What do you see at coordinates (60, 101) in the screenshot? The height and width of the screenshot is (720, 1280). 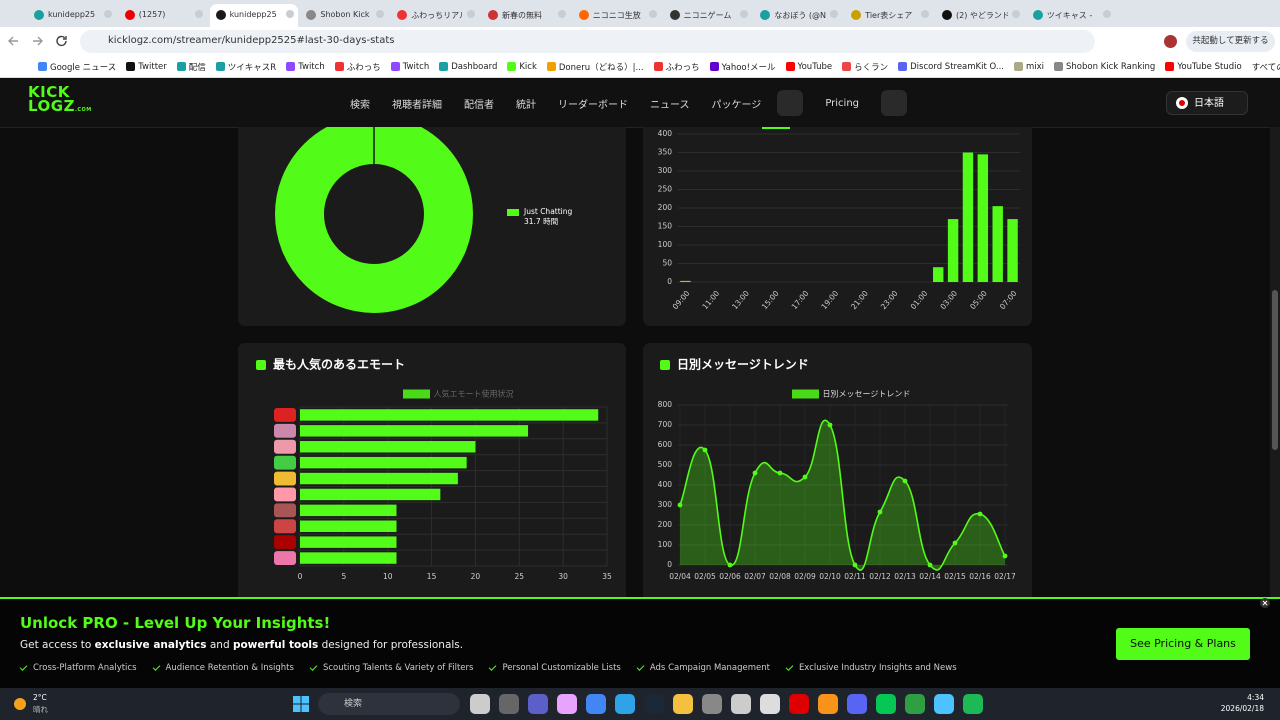 I see `logo: KICK LOGZ.COM` at bounding box center [60, 101].